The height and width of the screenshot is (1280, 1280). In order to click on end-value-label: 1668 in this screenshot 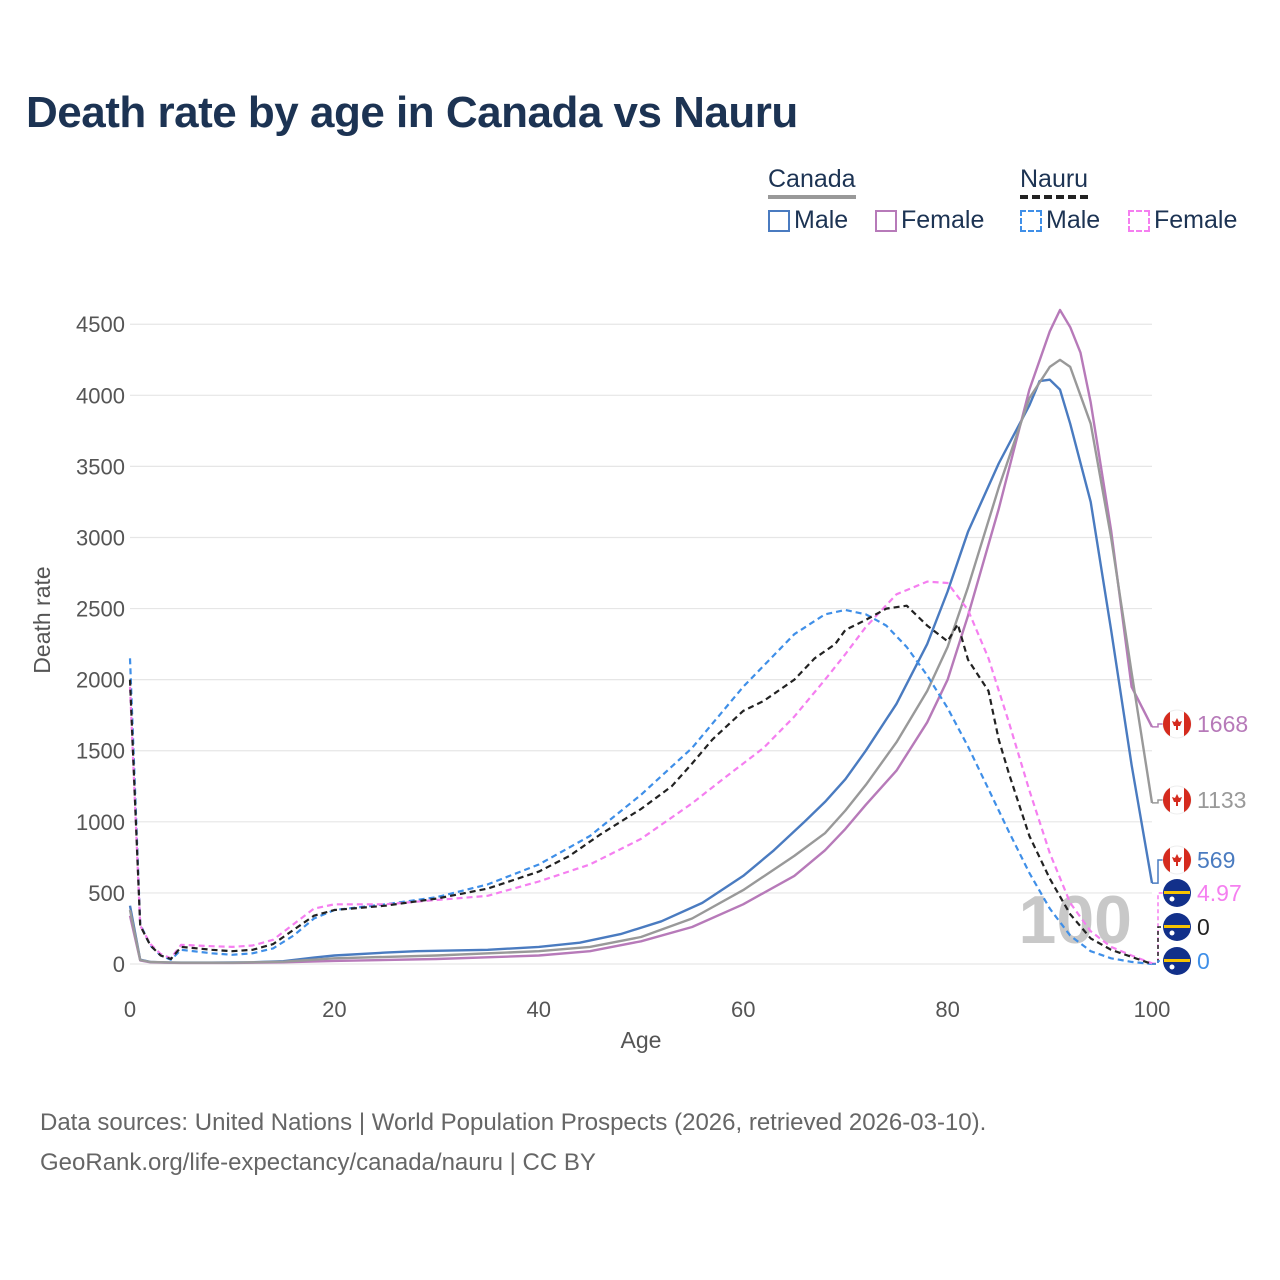, I will do `click(1222, 724)`.